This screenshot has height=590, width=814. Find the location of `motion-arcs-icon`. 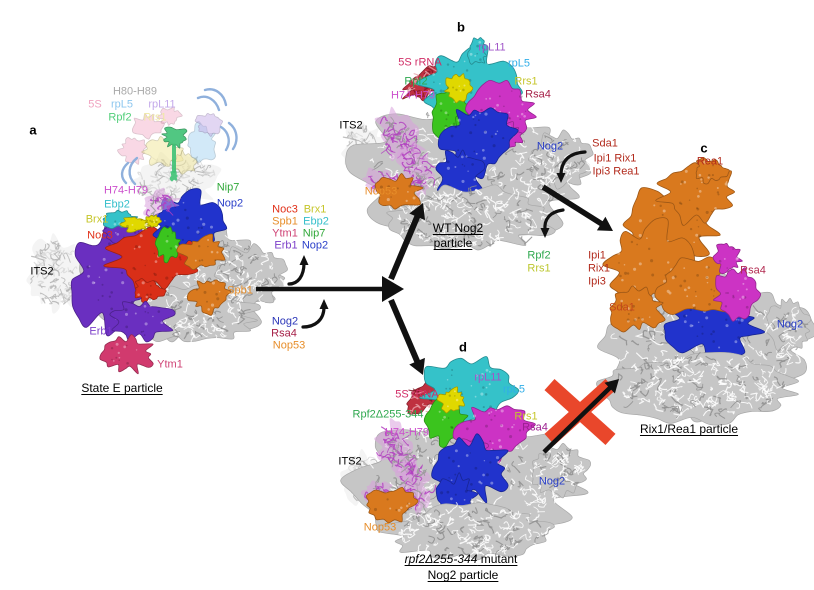

motion-arcs-icon is located at coordinates (179, 137).